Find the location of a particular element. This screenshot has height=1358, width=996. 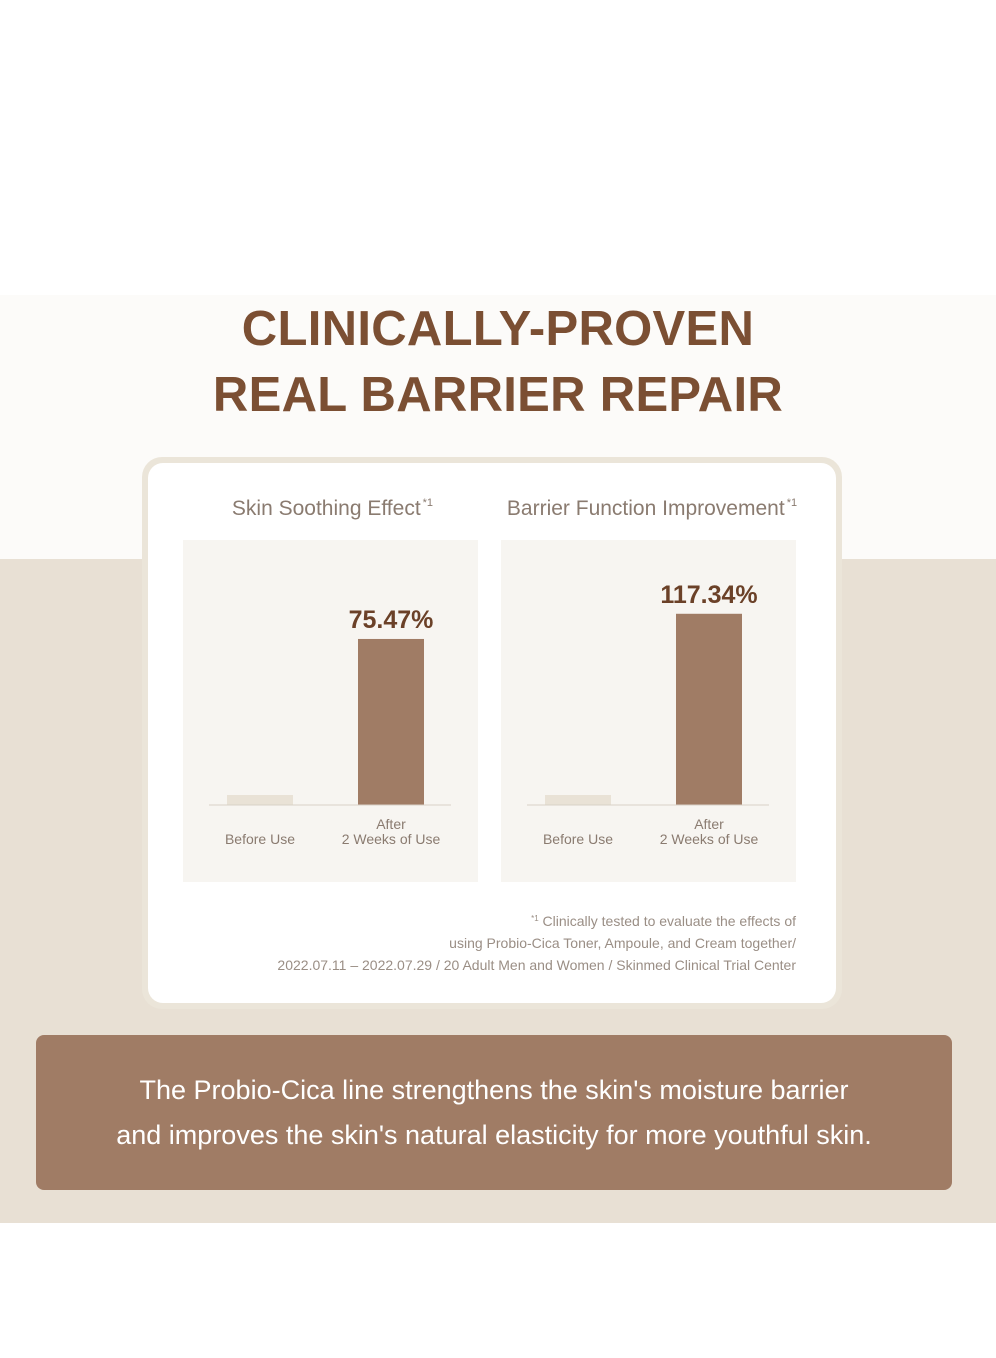

chart-2-title: Barrier Function Improvement *1 is located at coordinates (652, 504).